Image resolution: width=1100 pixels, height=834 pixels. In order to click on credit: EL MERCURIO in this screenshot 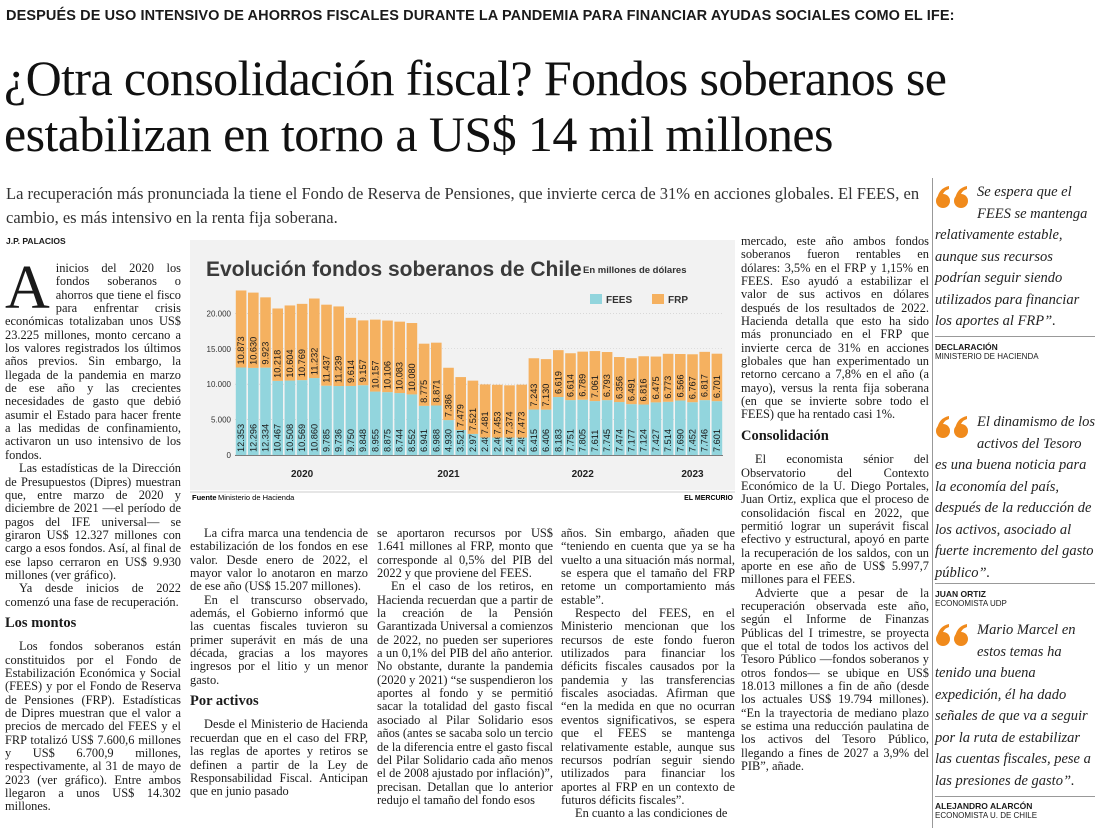, I will do `click(708, 498)`.